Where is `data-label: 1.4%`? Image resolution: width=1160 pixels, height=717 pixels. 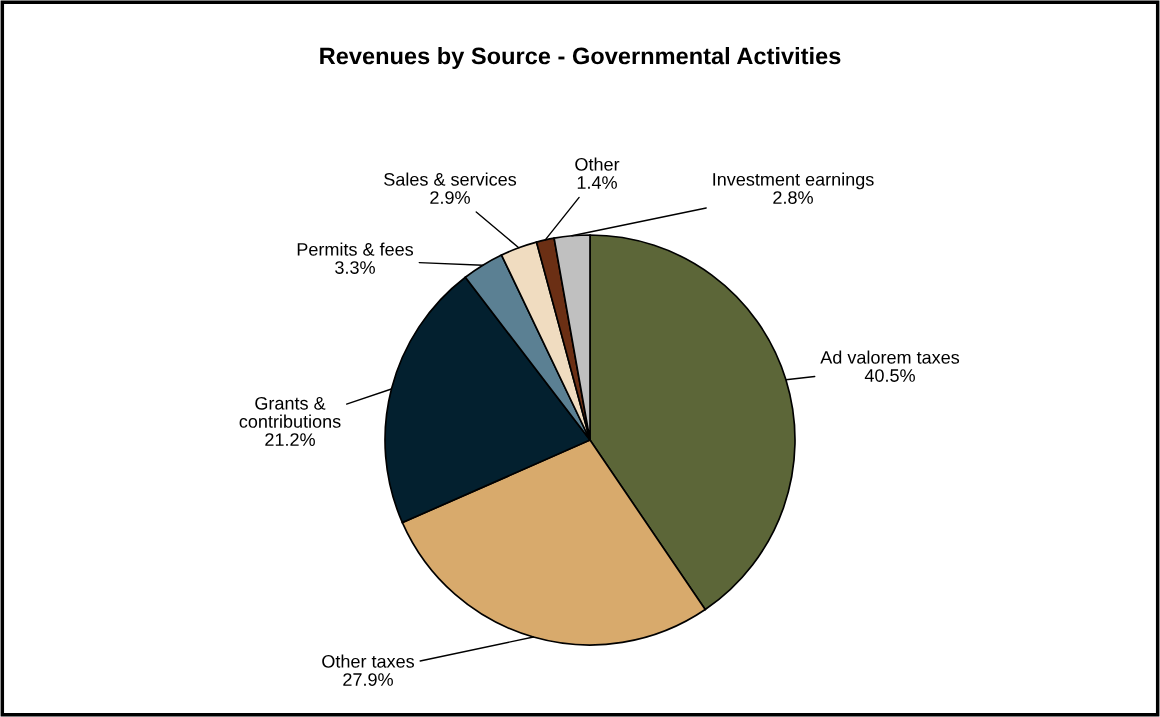
data-label: 1.4% is located at coordinates (597, 182).